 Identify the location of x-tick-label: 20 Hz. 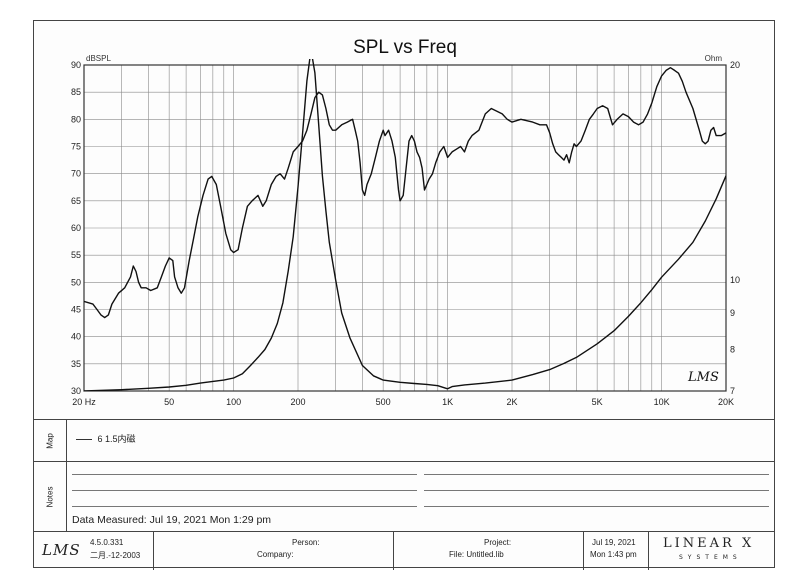
(84, 402).